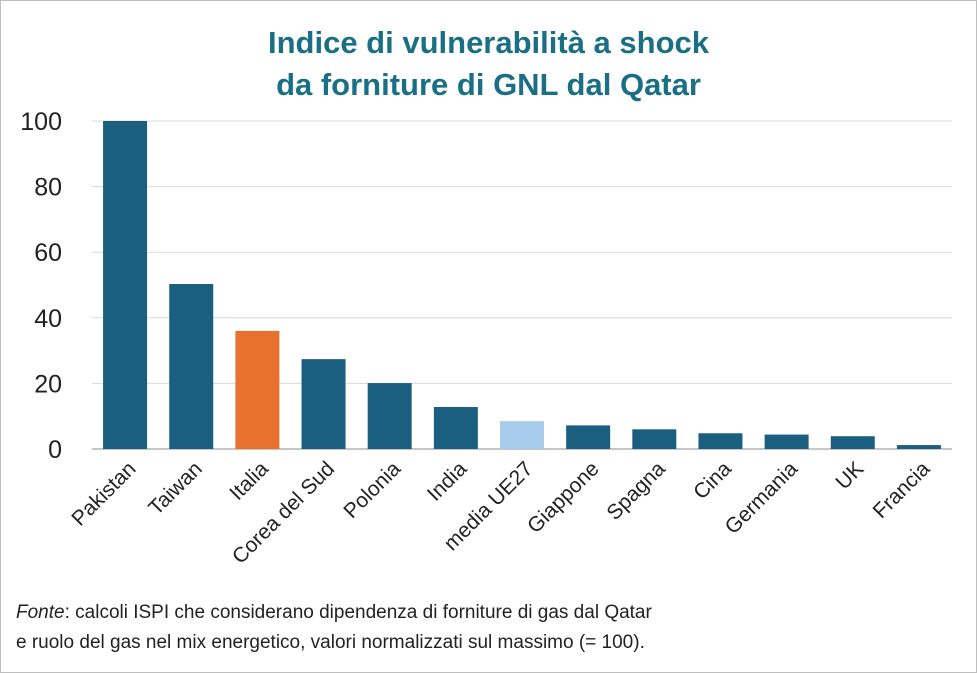  What do you see at coordinates (636, 491) in the screenshot?
I see `x-tick-label: Spagna` at bounding box center [636, 491].